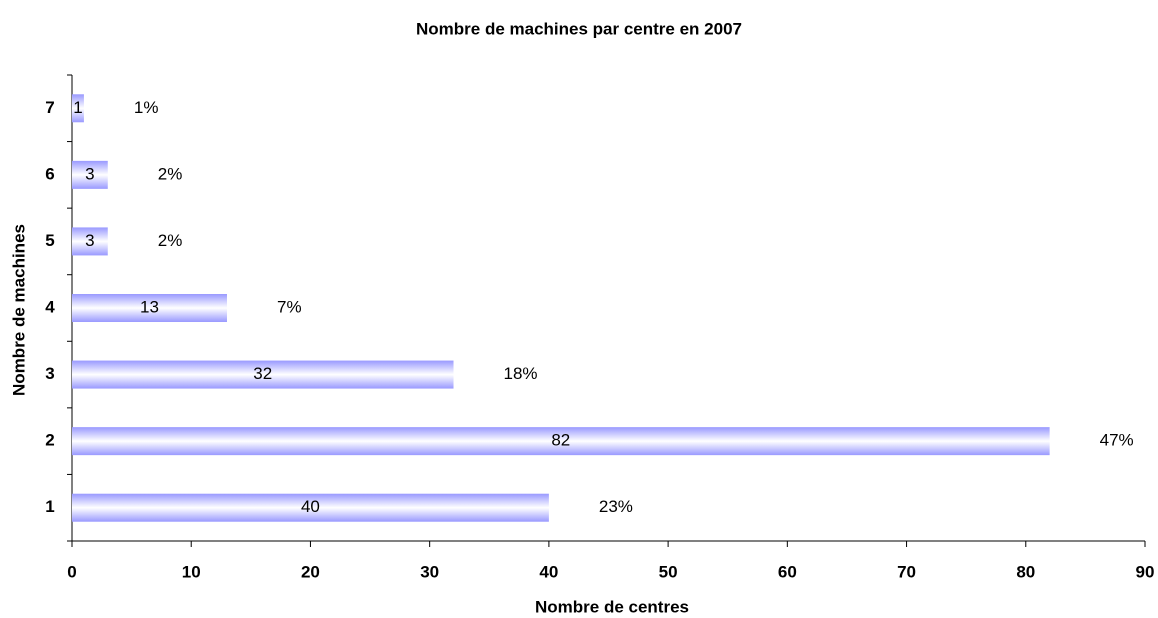 The width and height of the screenshot is (1158, 618). What do you see at coordinates (146, 107) in the screenshot?
I see `percent-label: 1%` at bounding box center [146, 107].